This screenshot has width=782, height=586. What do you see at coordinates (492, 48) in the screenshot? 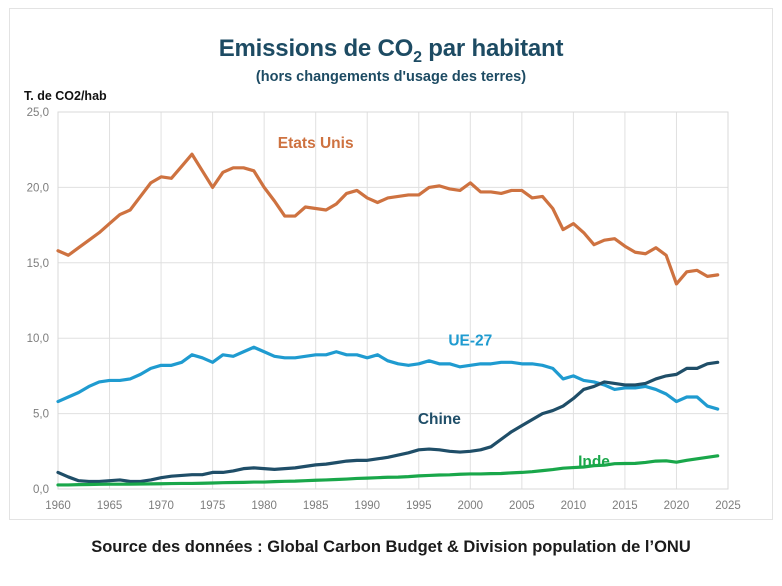
I see `chart-title-tail: par habitant` at bounding box center [492, 48].